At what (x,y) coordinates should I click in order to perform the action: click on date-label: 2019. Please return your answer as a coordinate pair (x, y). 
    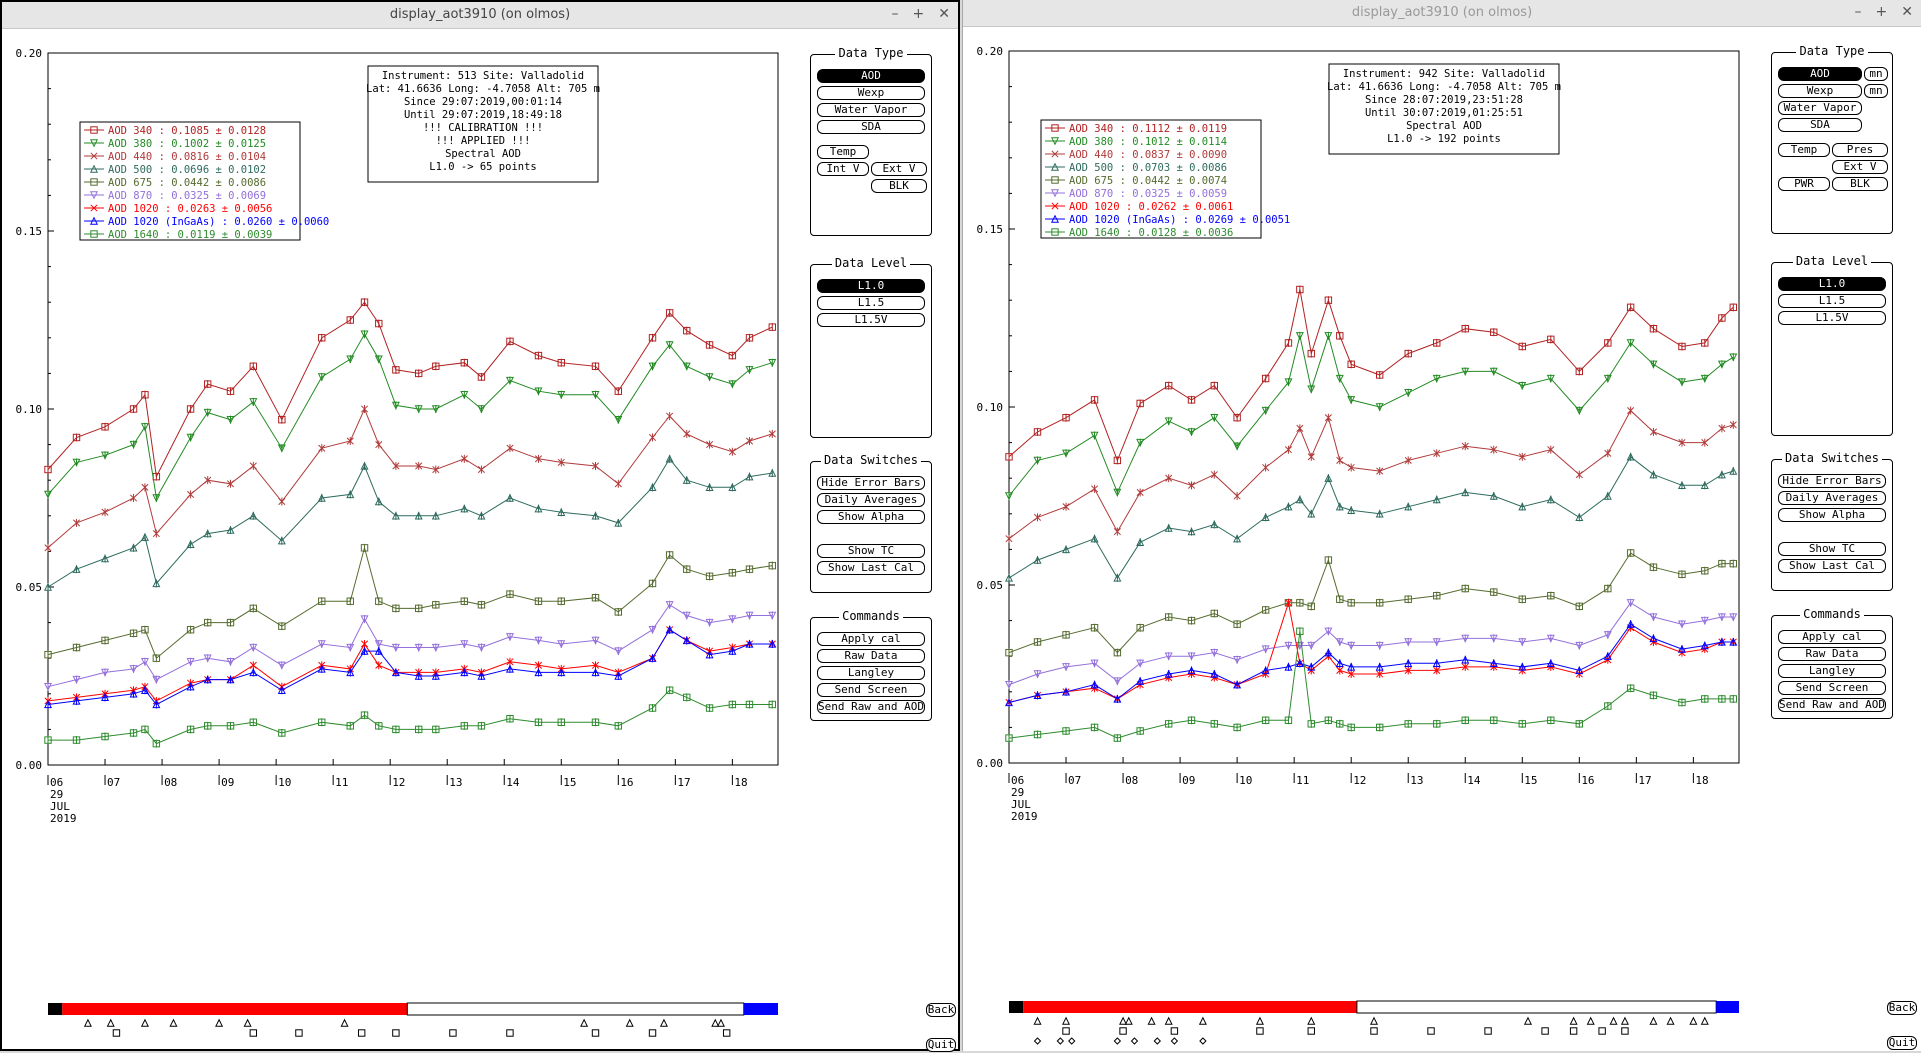
    Looking at the image, I should click on (63, 818).